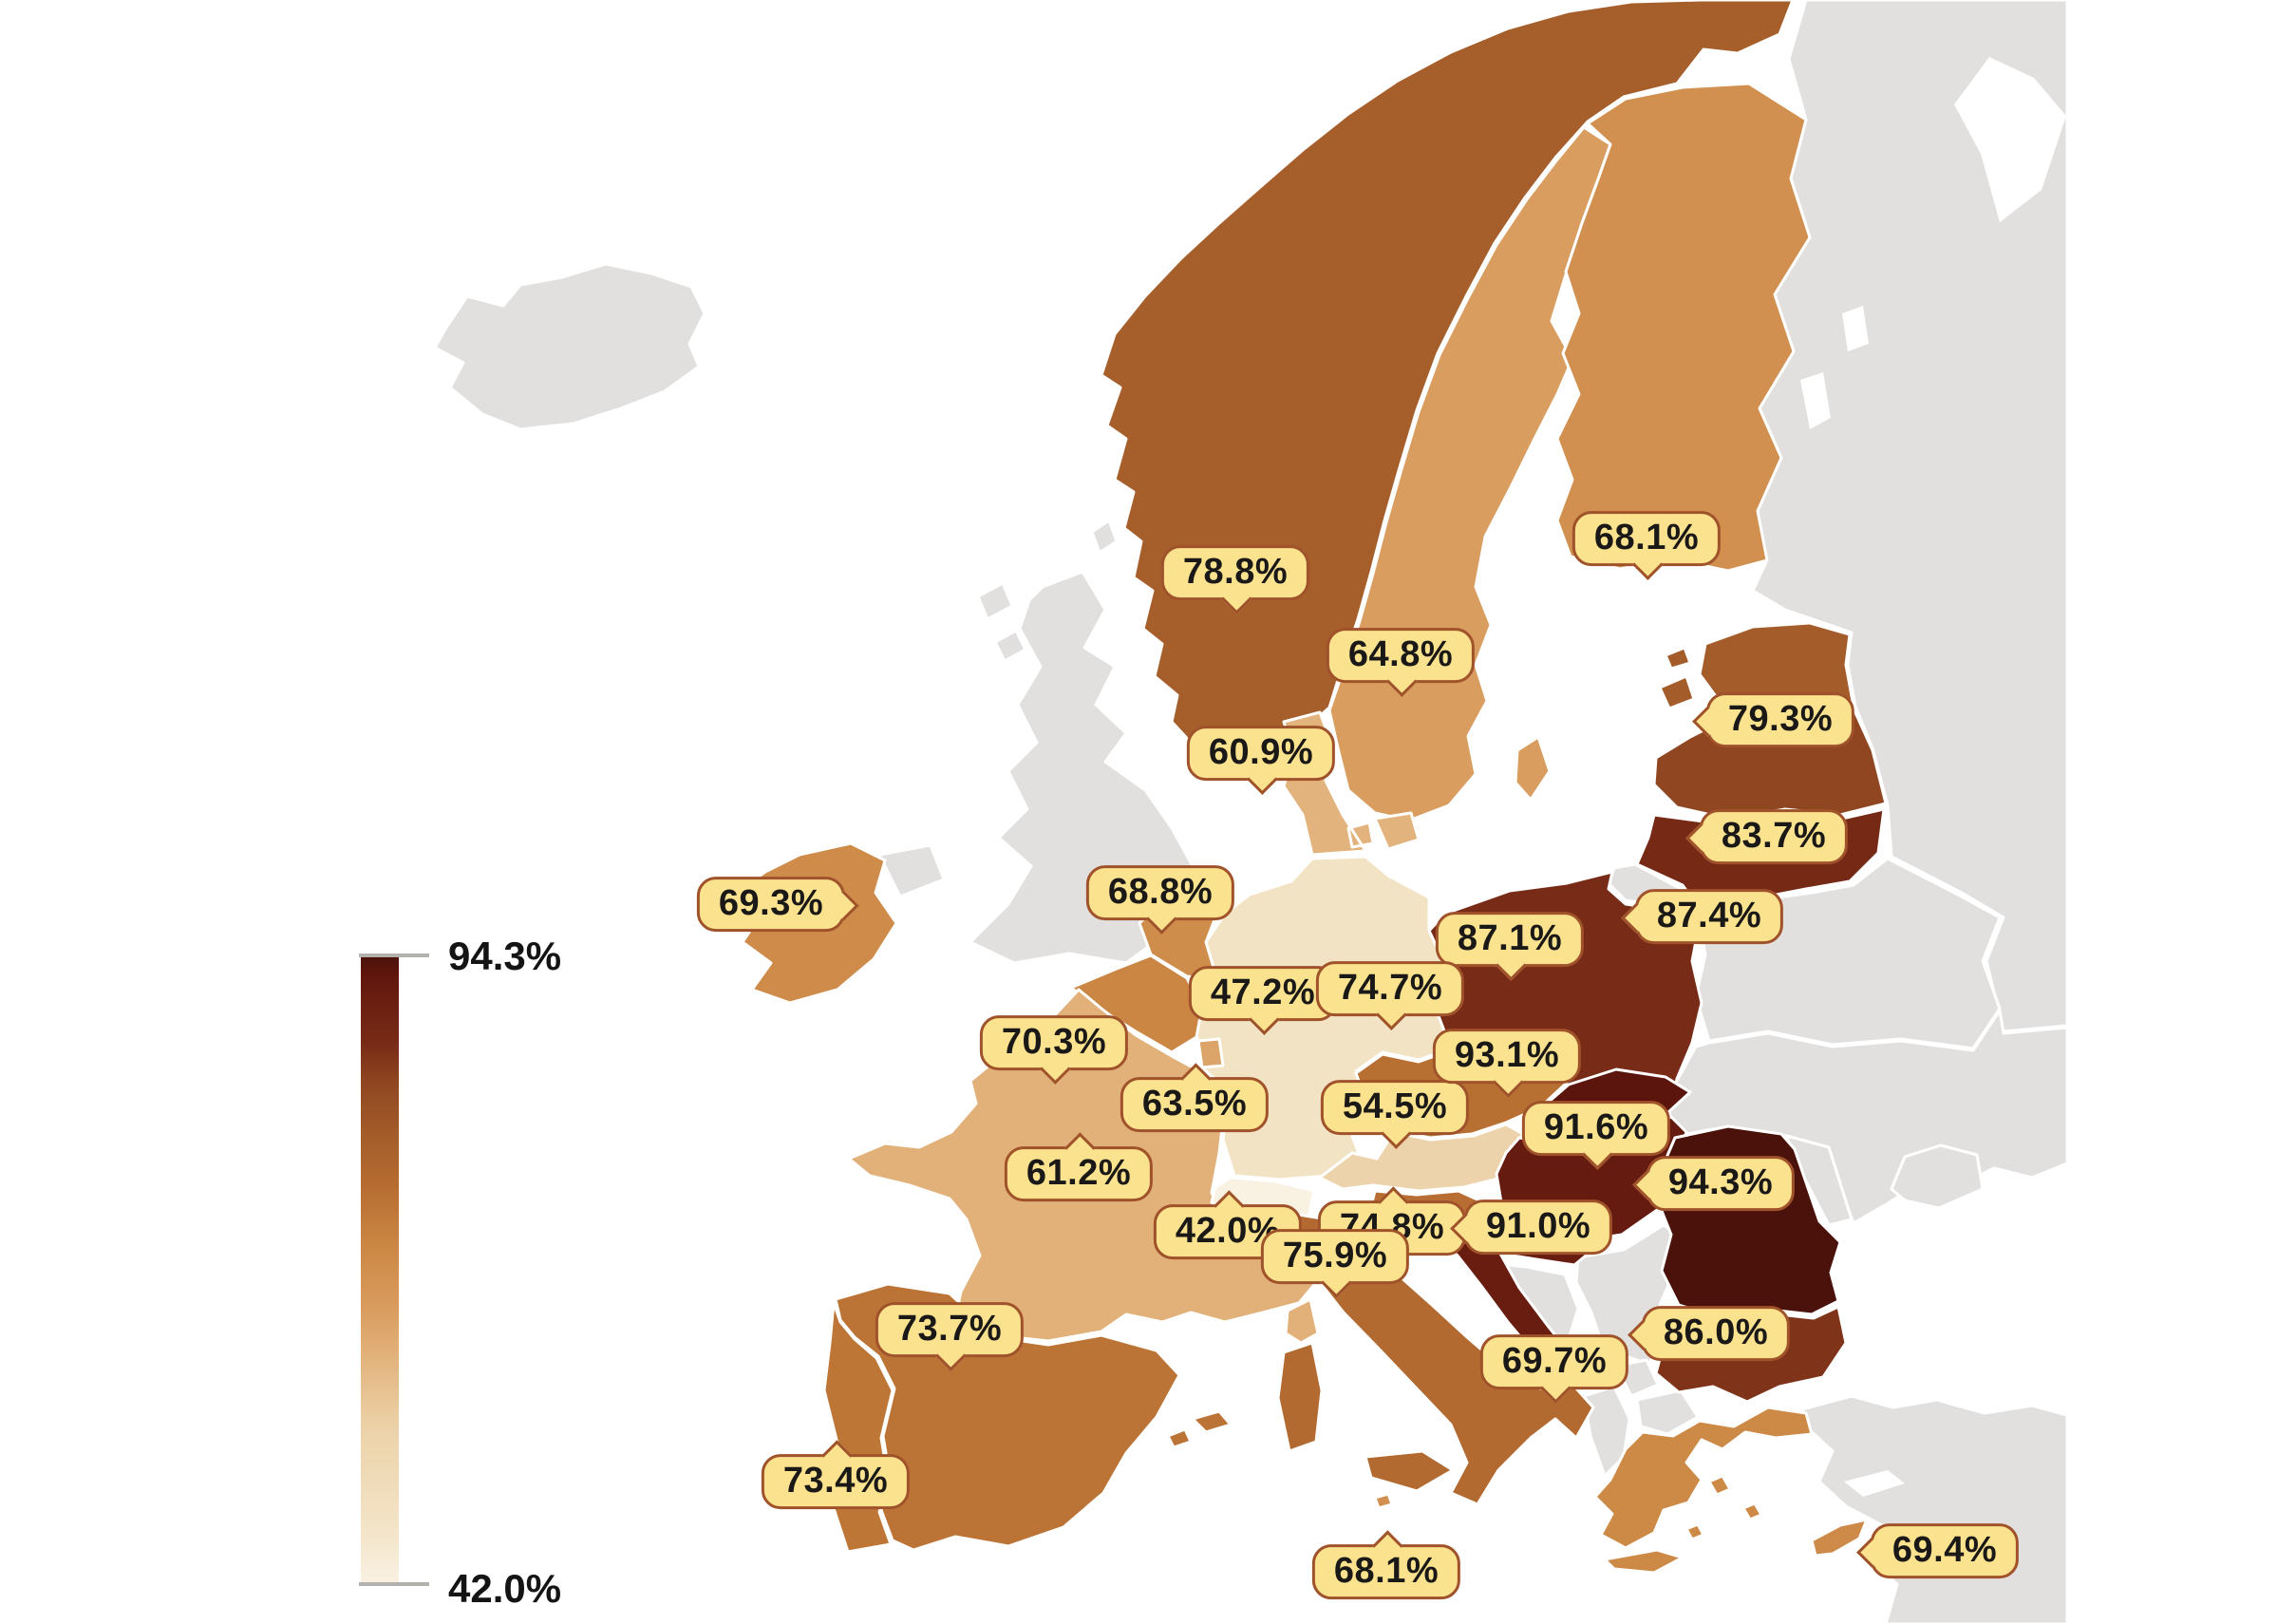 Image resolution: width=2296 pixels, height=1624 pixels. I want to click on value-label-germany: 47.2%, so click(1263, 994).